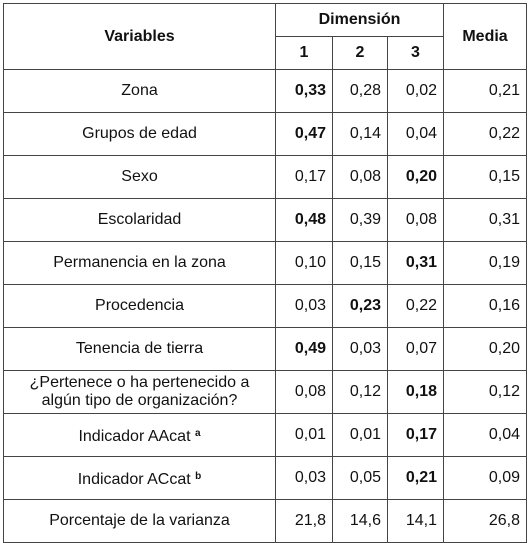 This screenshot has width=529, height=543. I want to click on value-cell: 0,05, so click(360, 478).